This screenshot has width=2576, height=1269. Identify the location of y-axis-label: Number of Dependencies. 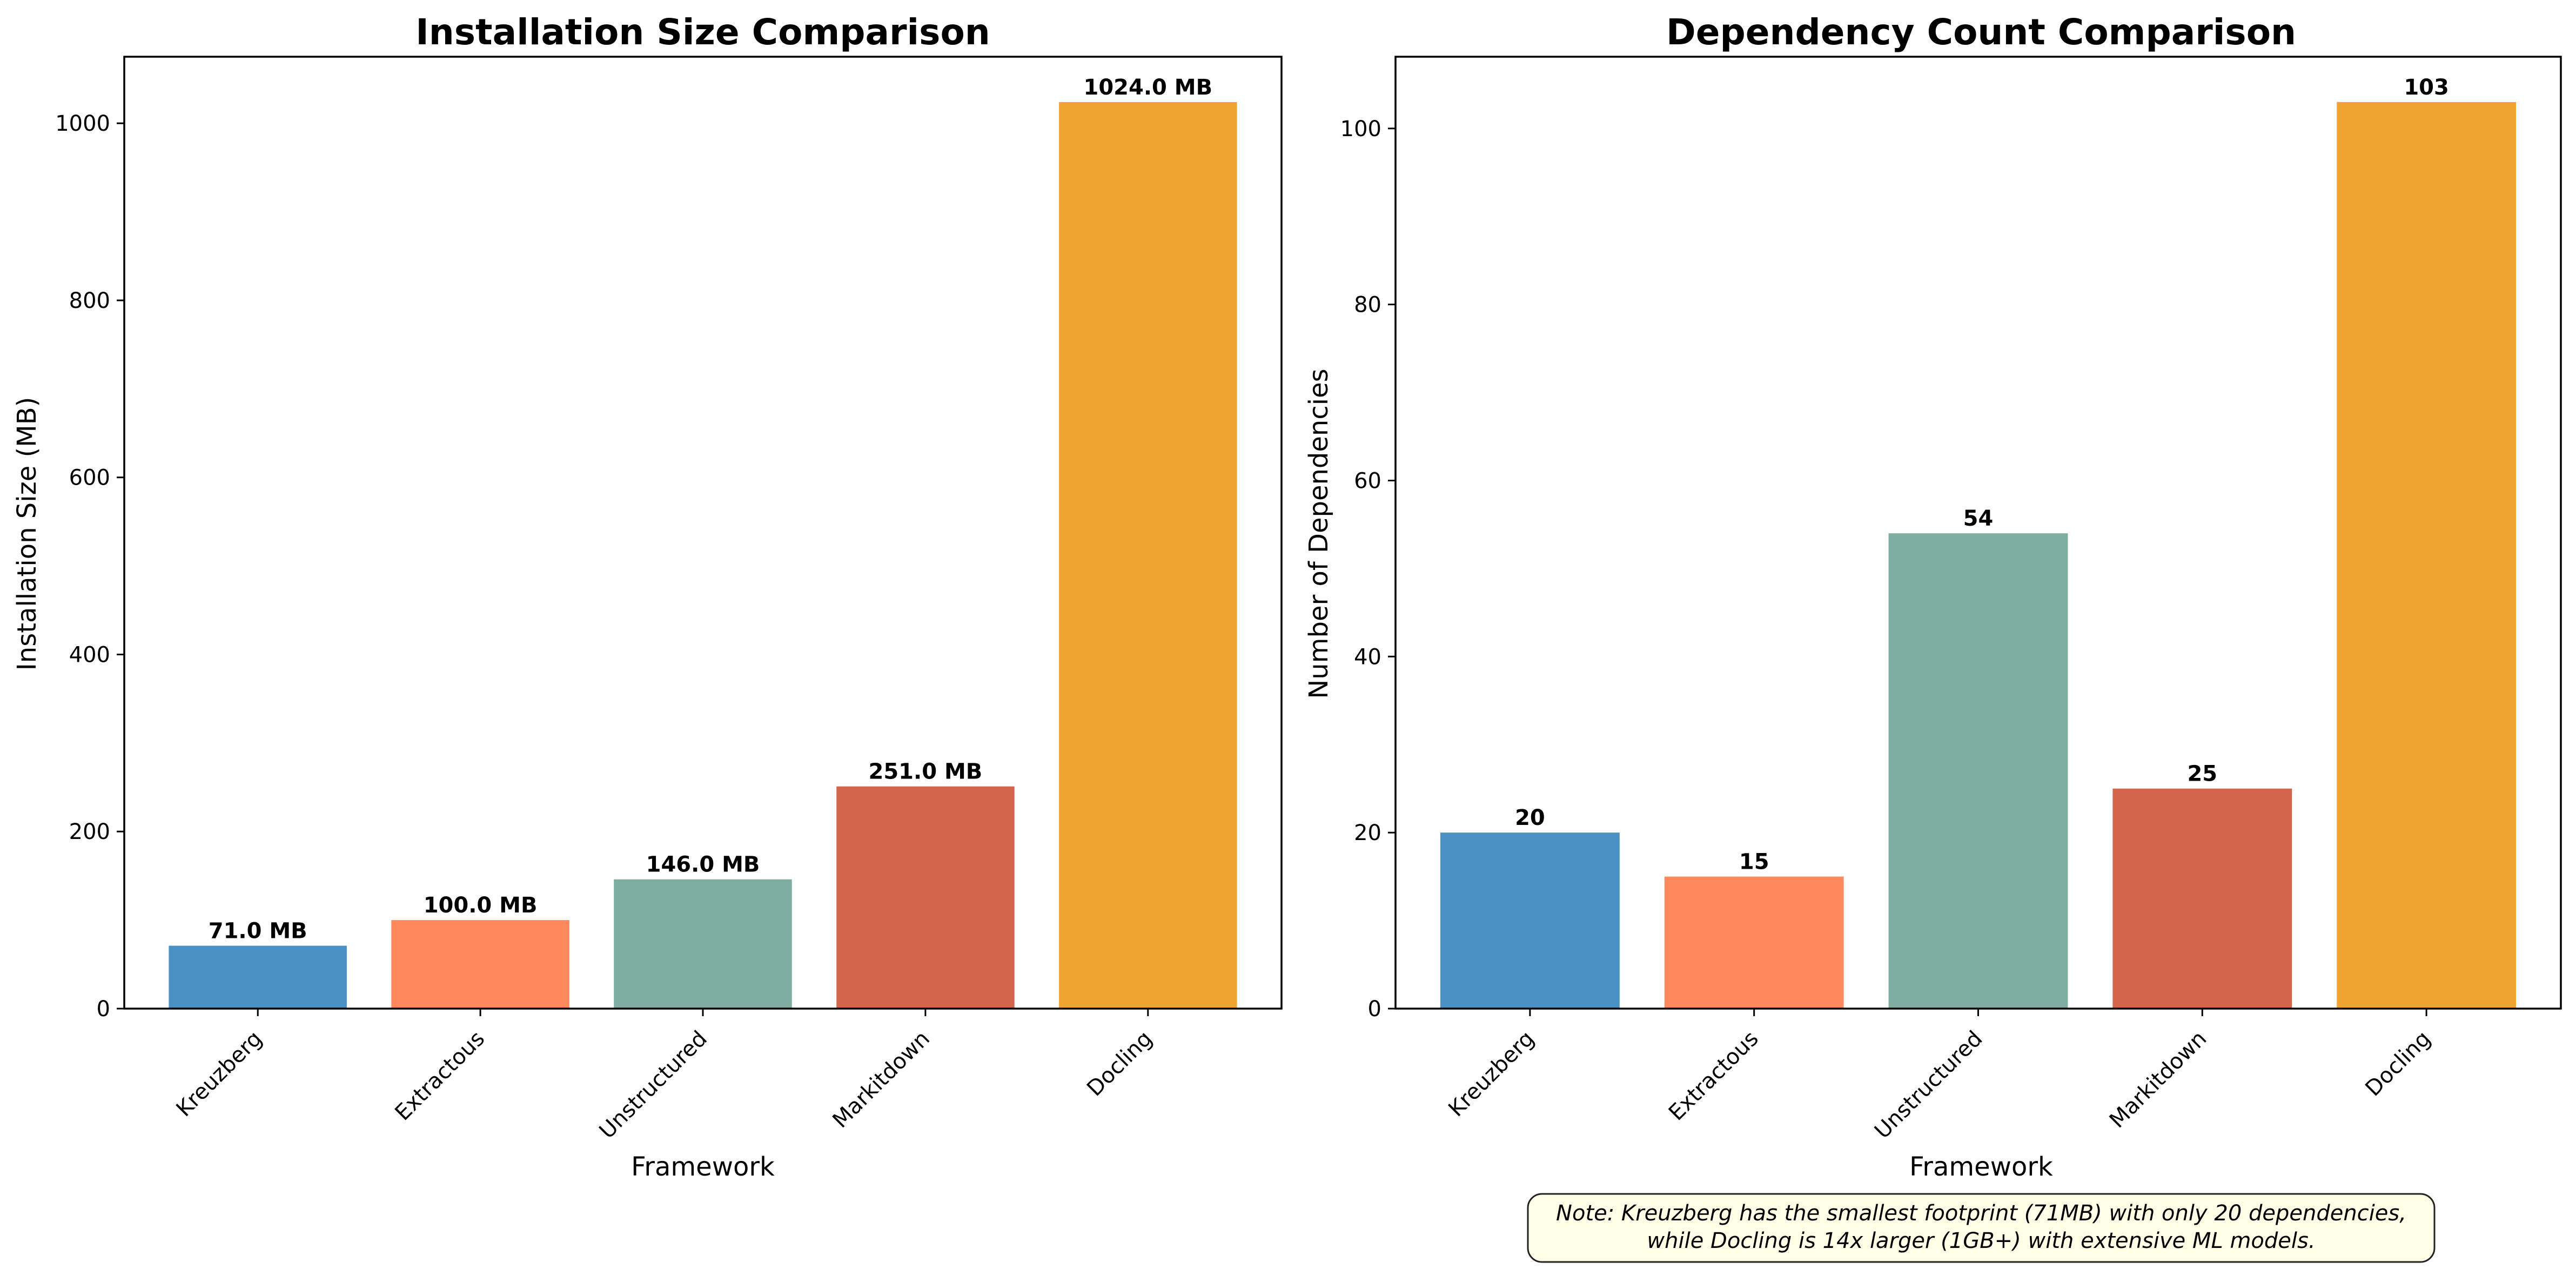
(1319, 533).